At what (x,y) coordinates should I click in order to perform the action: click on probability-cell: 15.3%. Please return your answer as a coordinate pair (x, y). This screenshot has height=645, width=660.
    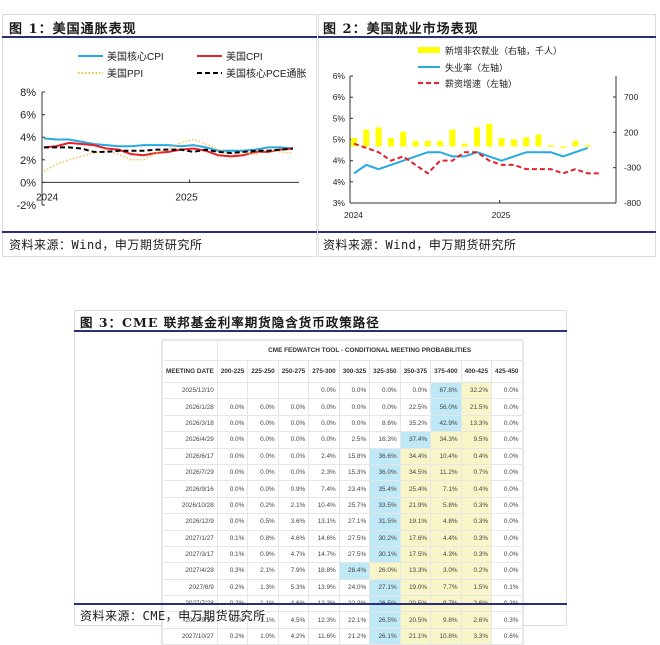
    Looking at the image, I should click on (354, 472).